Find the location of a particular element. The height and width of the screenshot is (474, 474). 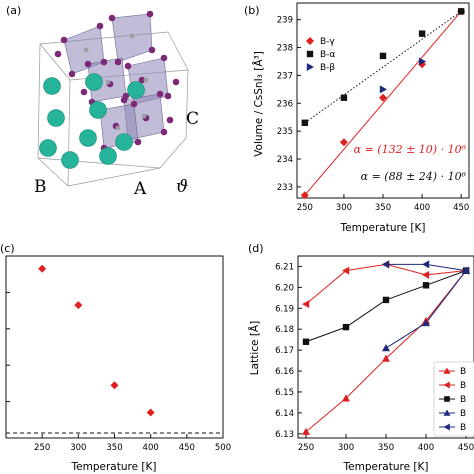

panel-d-ytick-label-5: 6.18 is located at coordinates (284, 330).